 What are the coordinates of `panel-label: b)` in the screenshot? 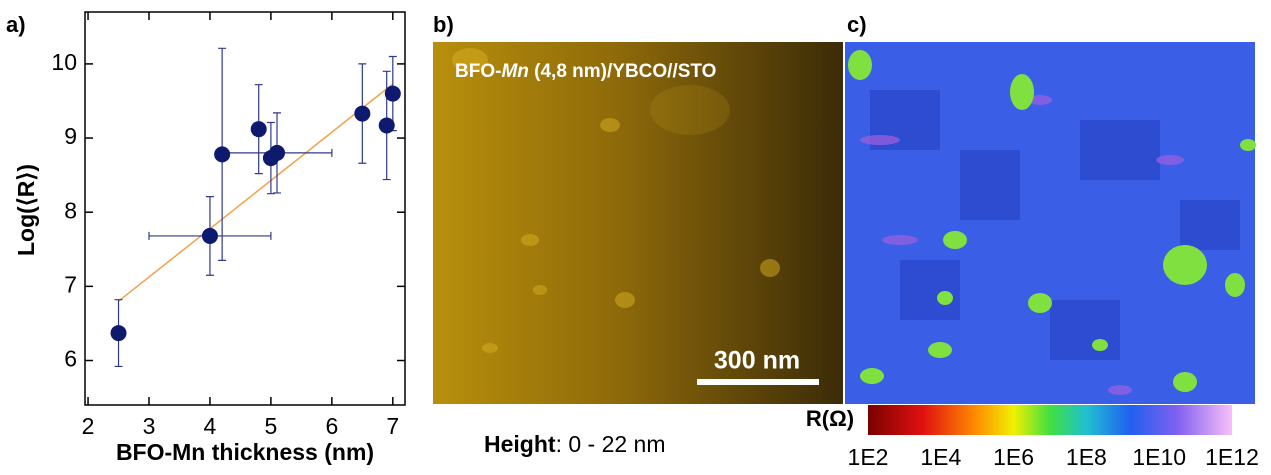 It's located at (443, 24).